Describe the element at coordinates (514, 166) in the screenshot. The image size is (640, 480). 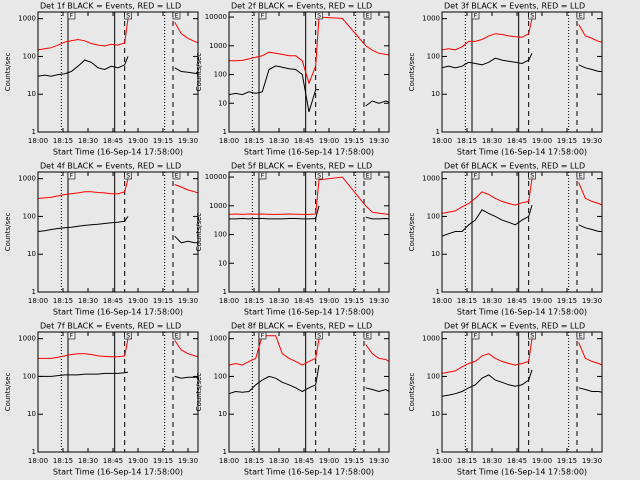
I see `chart-title: Det 6f BLACK = Events, RED = LLD` at that location.